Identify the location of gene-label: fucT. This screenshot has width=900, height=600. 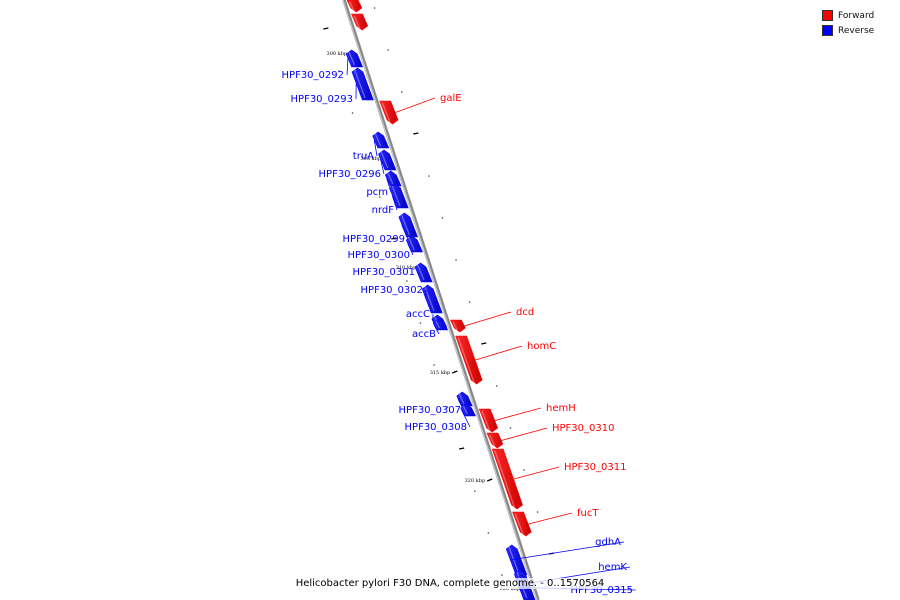
(588, 513).